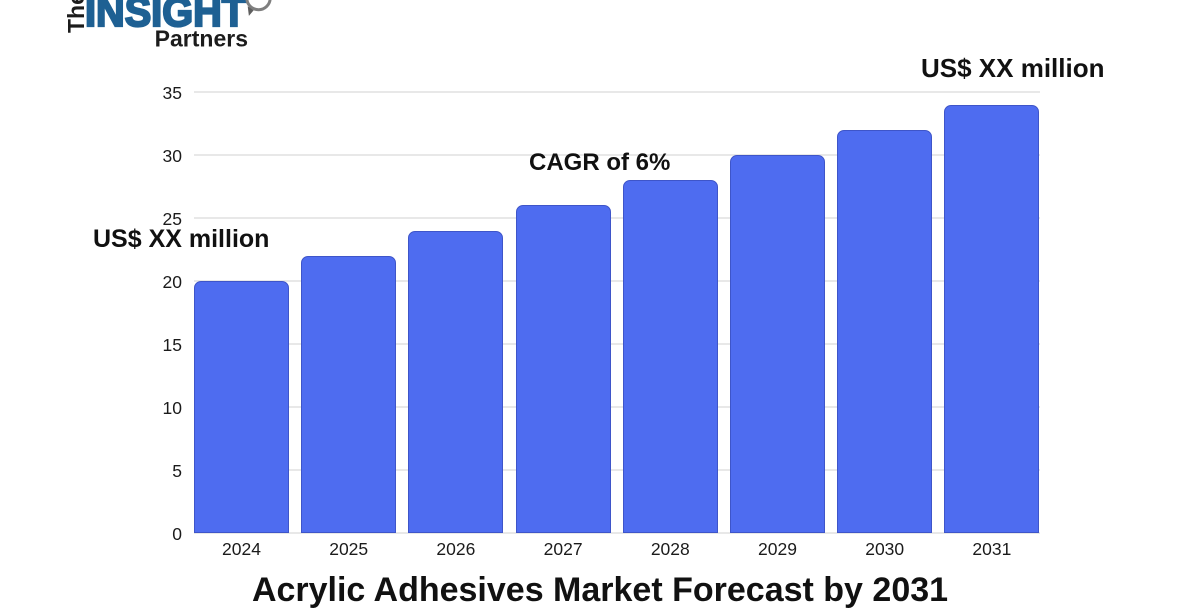 The image size is (1200, 609). What do you see at coordinates (165, 17) in the screenshot?
I see `svg-text: INSIGHT` at bounding box center [165, 17].